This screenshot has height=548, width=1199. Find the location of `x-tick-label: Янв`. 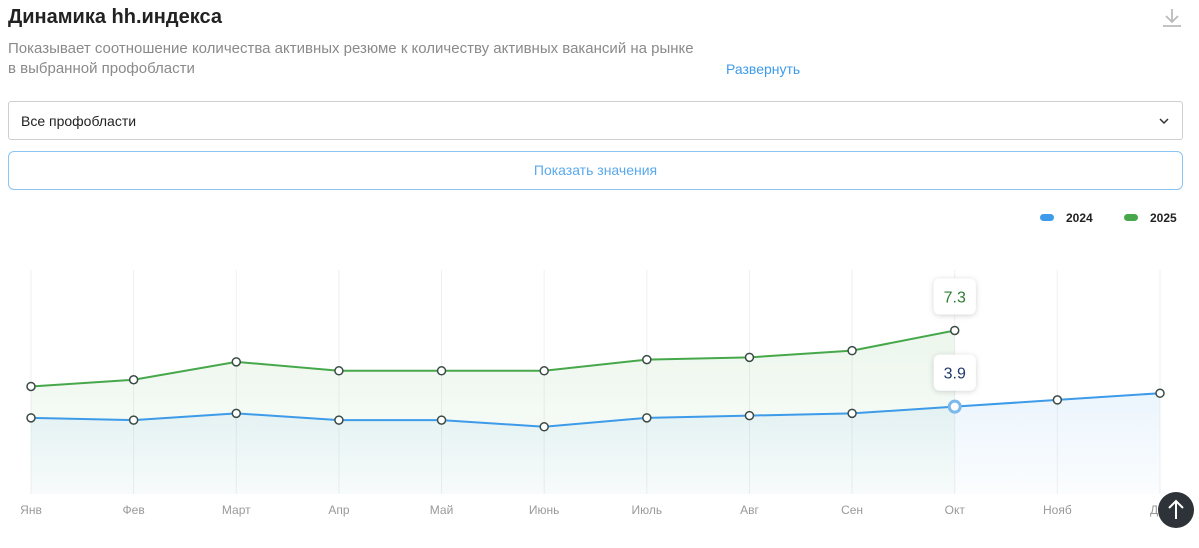

x-tick-label: Янв is located at coordinates (31, 510).